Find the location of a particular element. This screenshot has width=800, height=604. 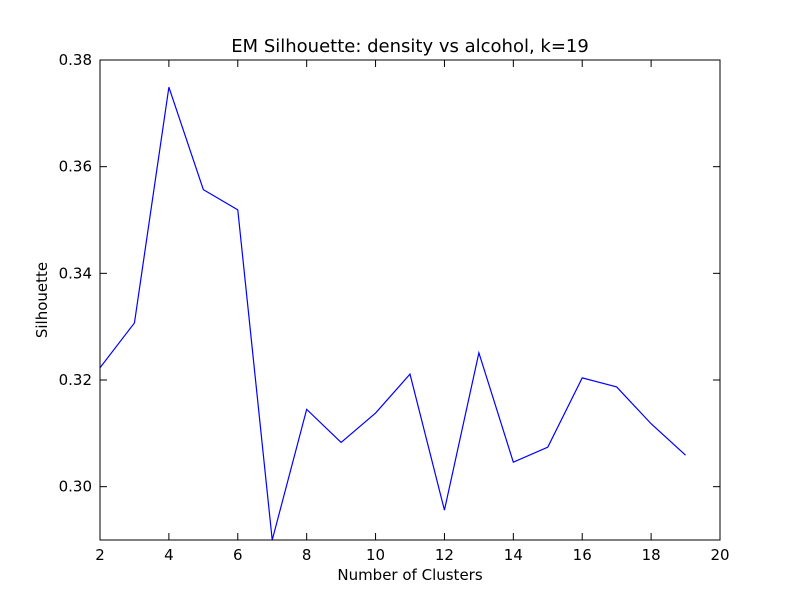

x-tick-label: 10 is located at coordinates (375, 555).